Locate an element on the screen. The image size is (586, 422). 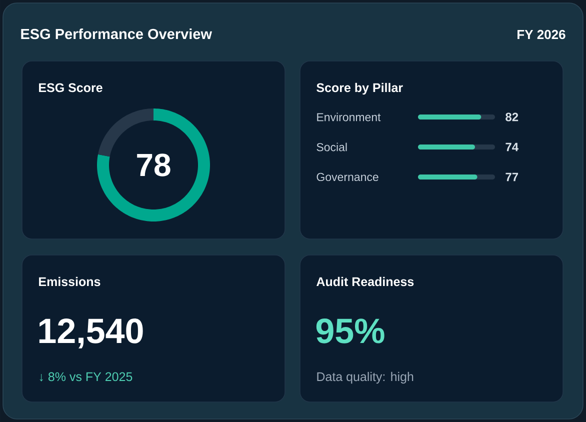
data-label: 77 is located at coordinates (512, 177).